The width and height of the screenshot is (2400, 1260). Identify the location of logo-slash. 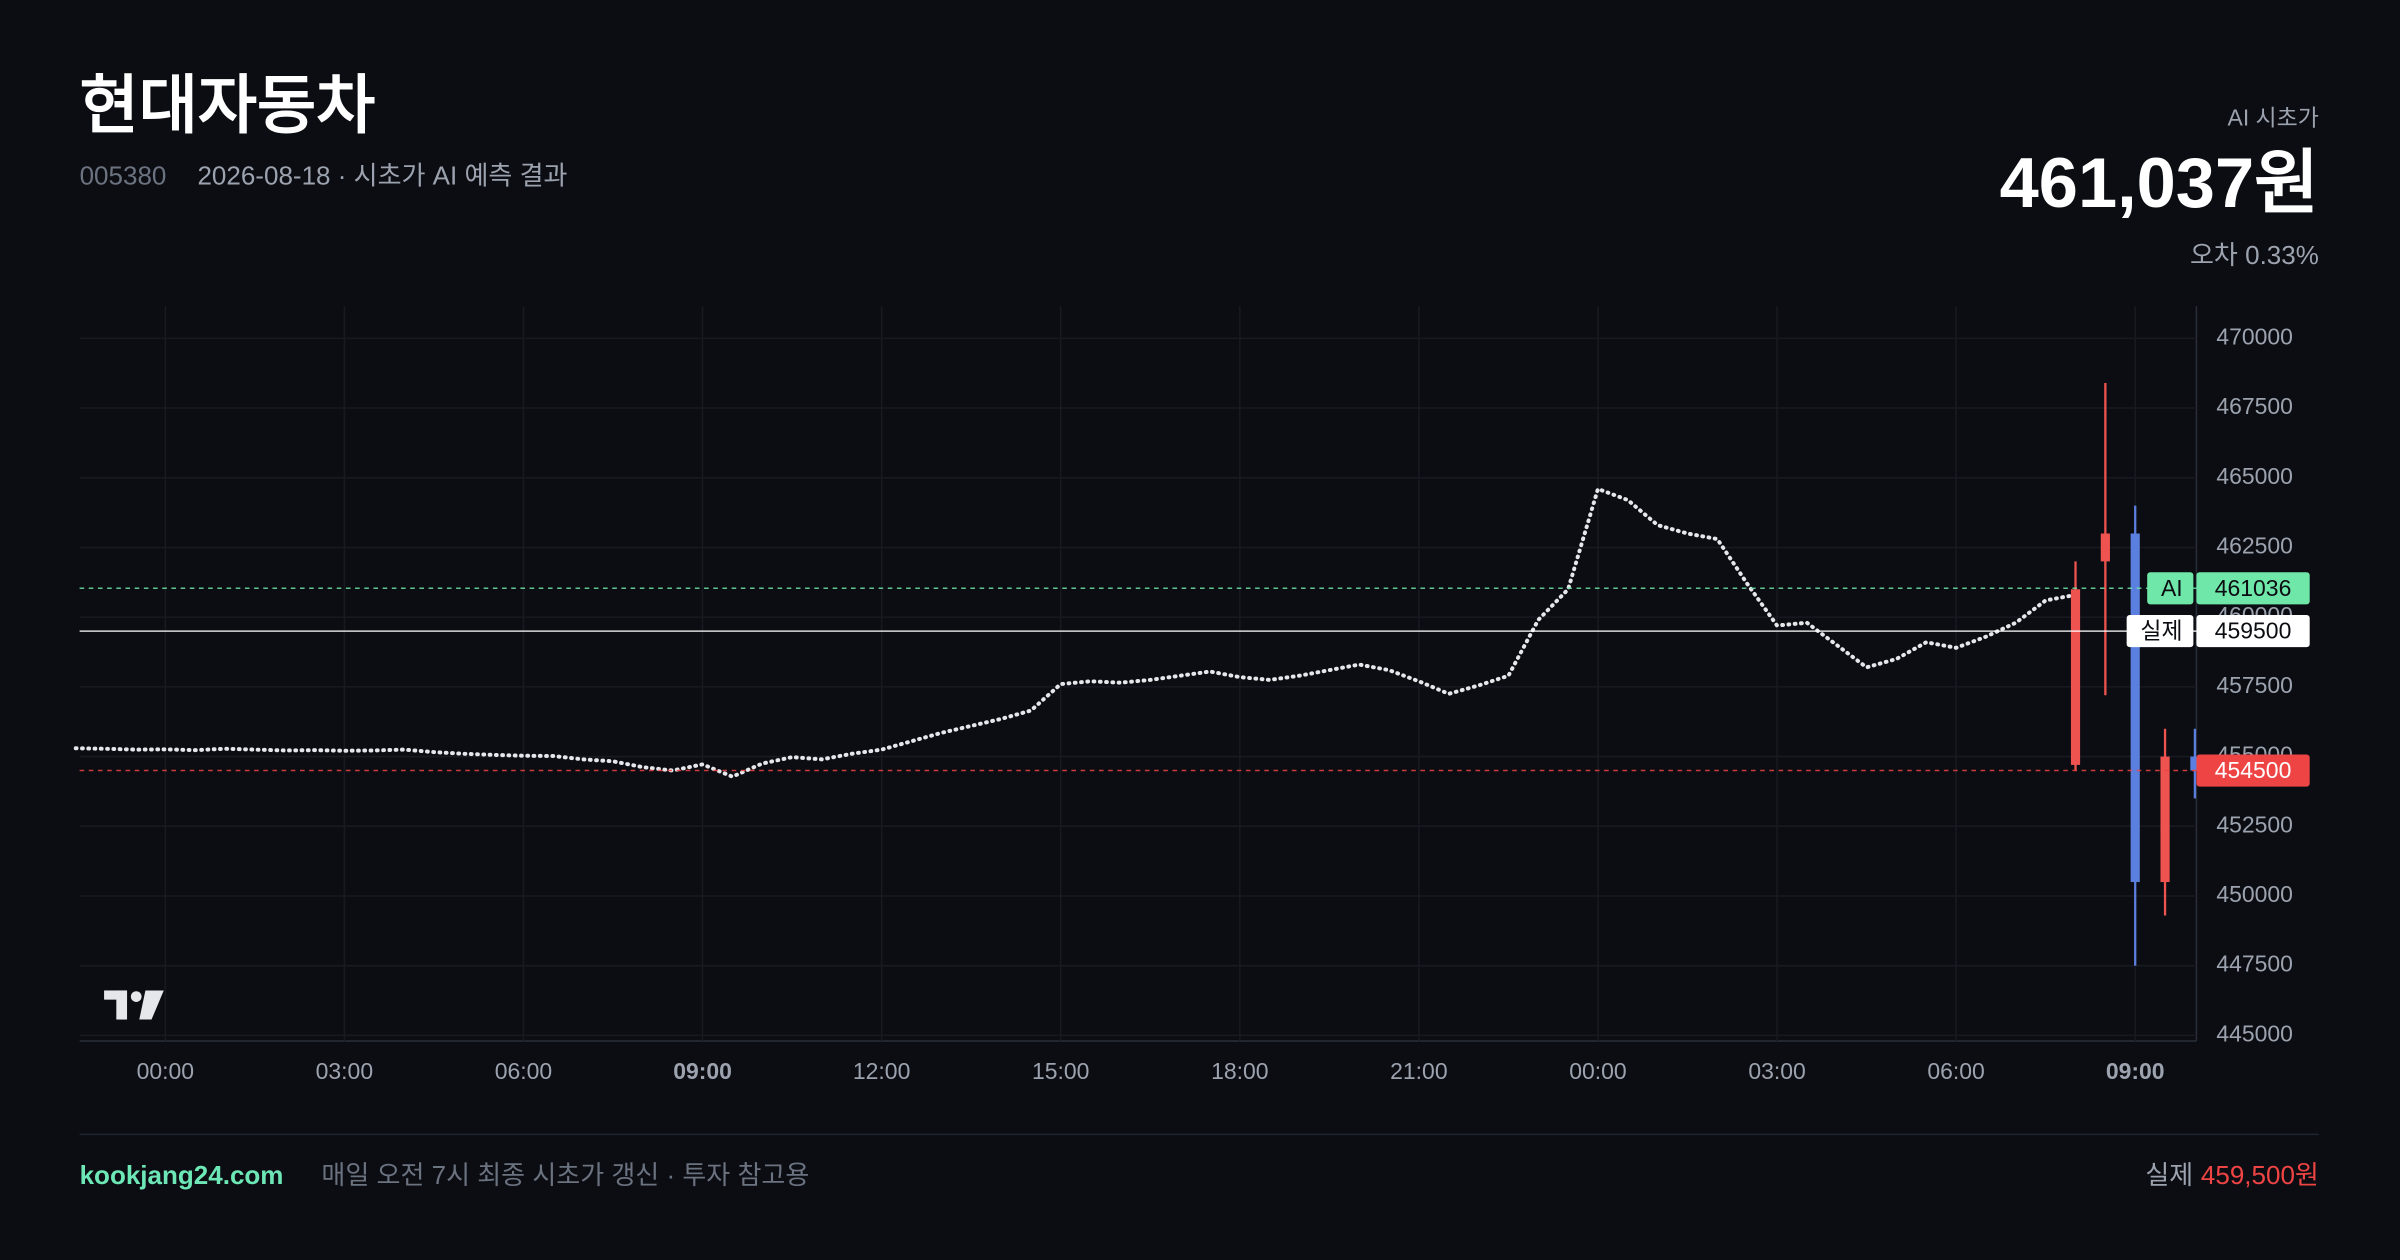
(151, 1005).